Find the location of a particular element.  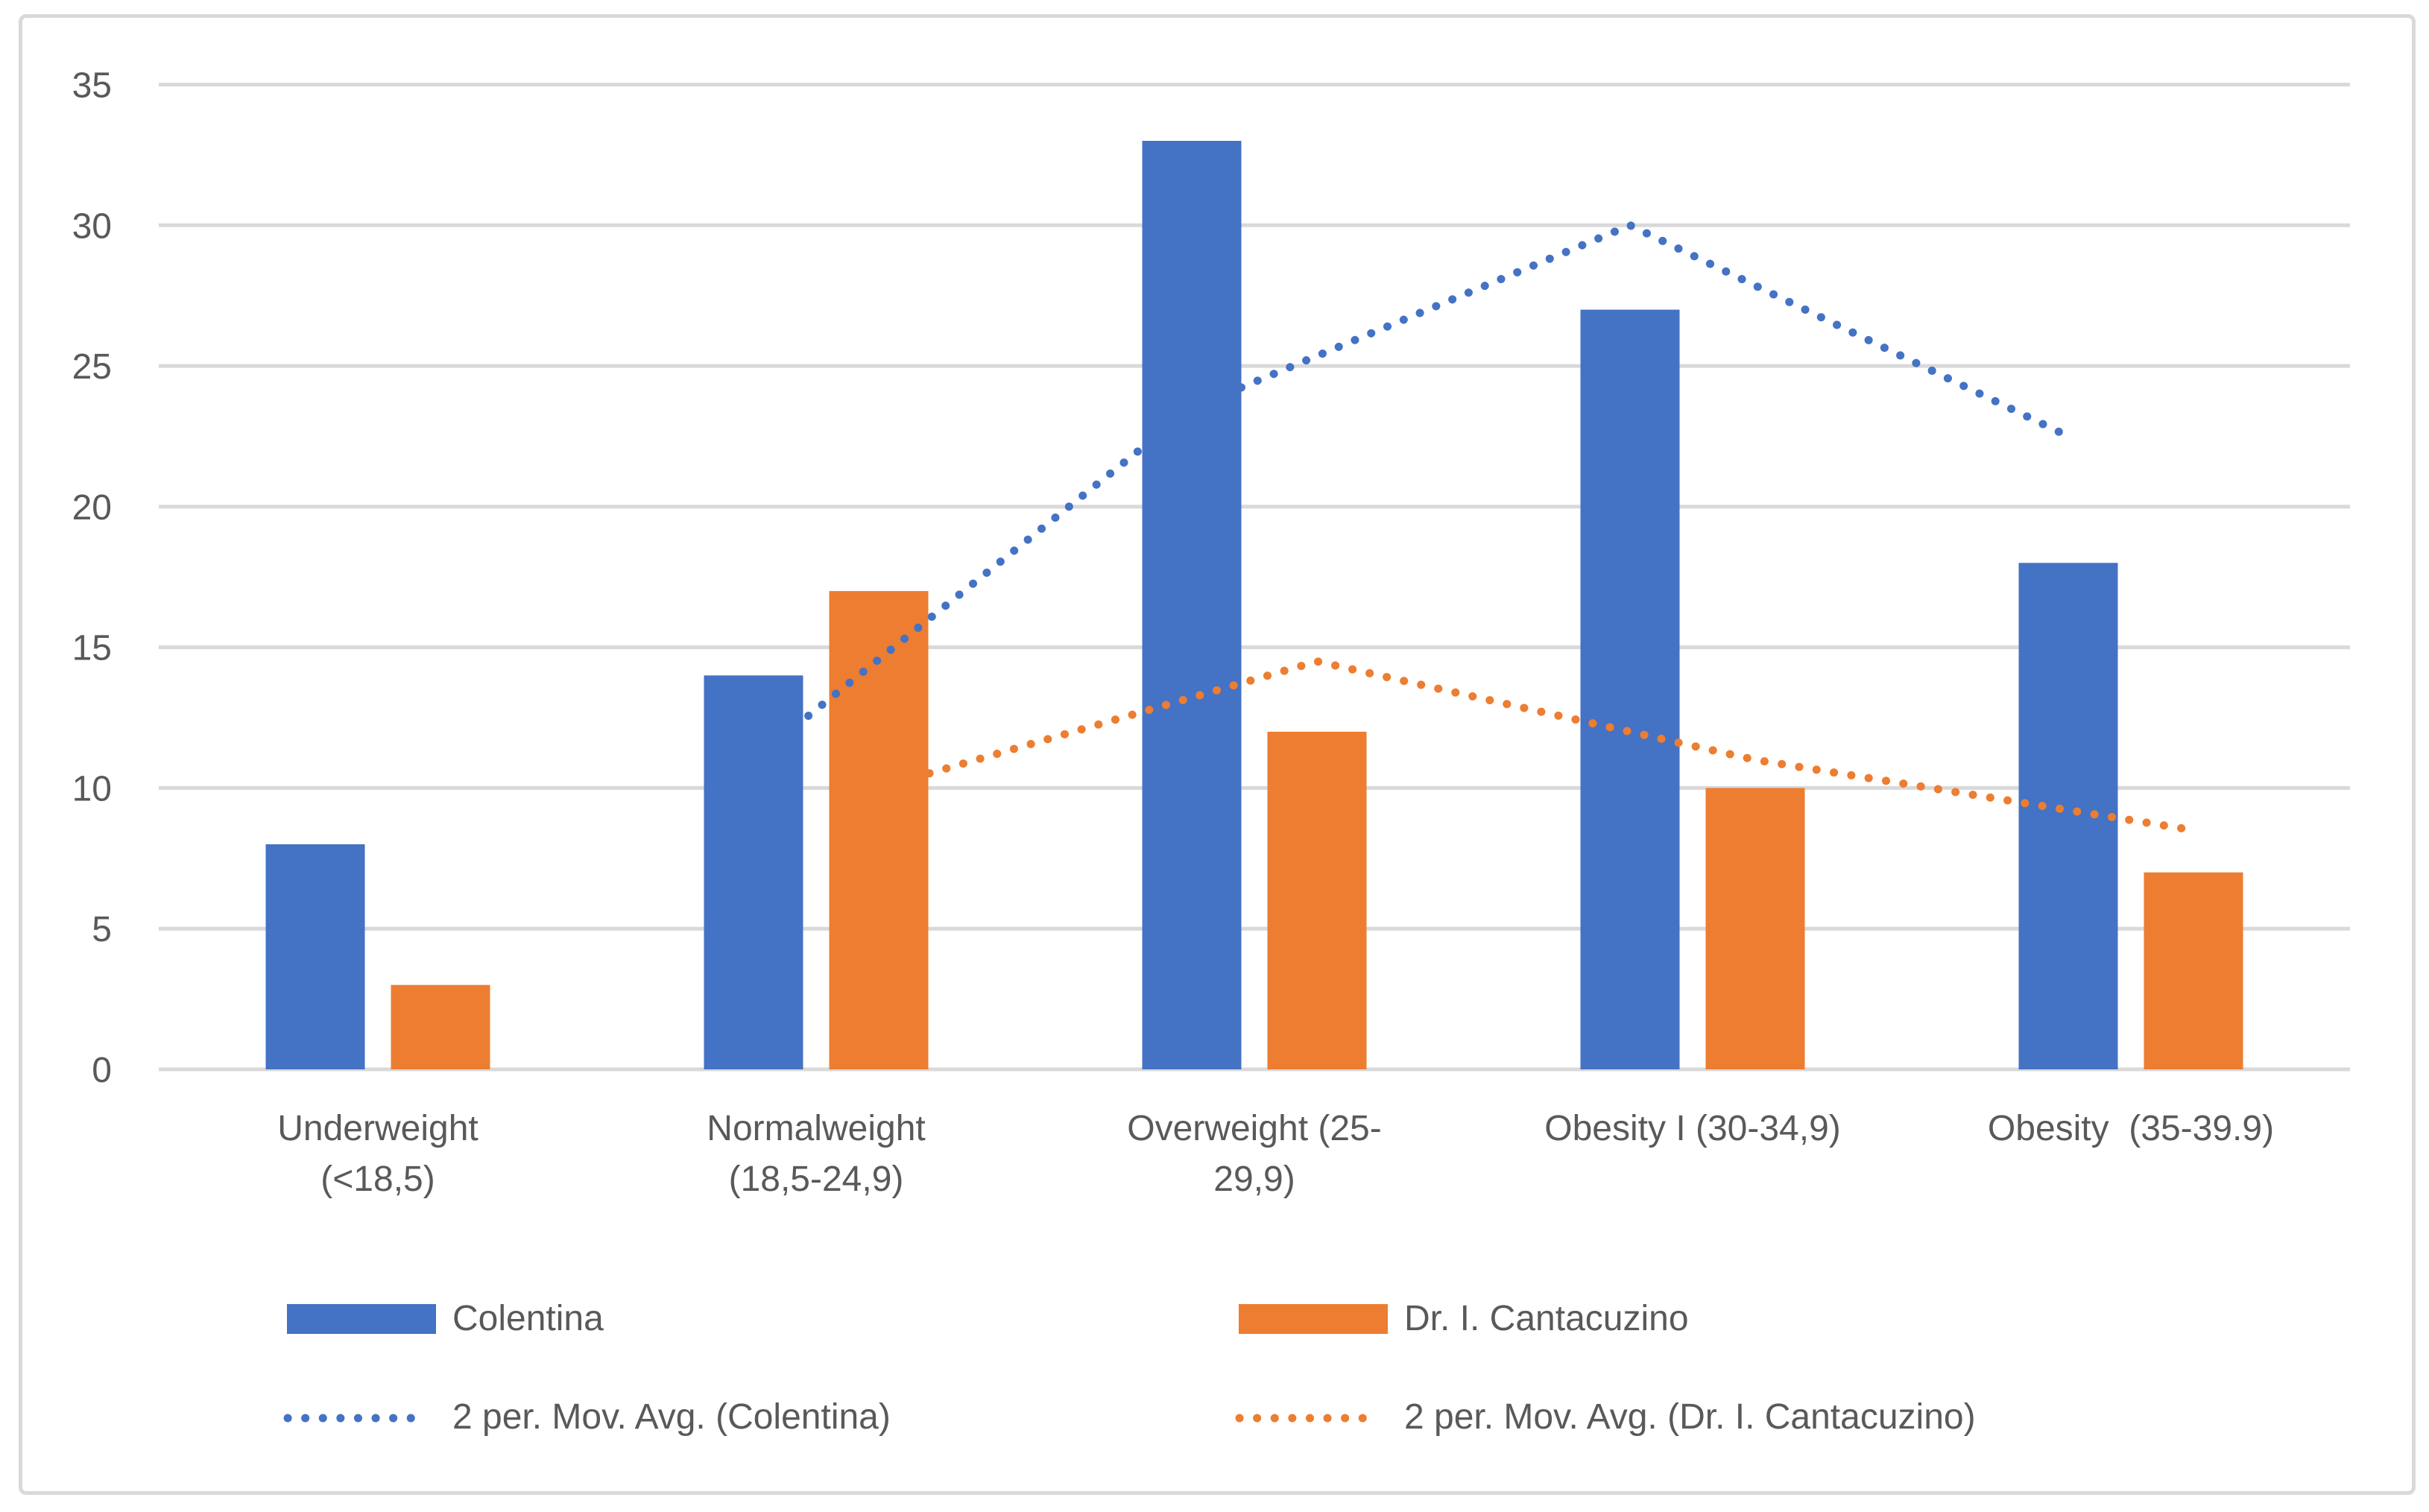

legend-entry-movavg-colentina is located at coordinates (357, 1418).